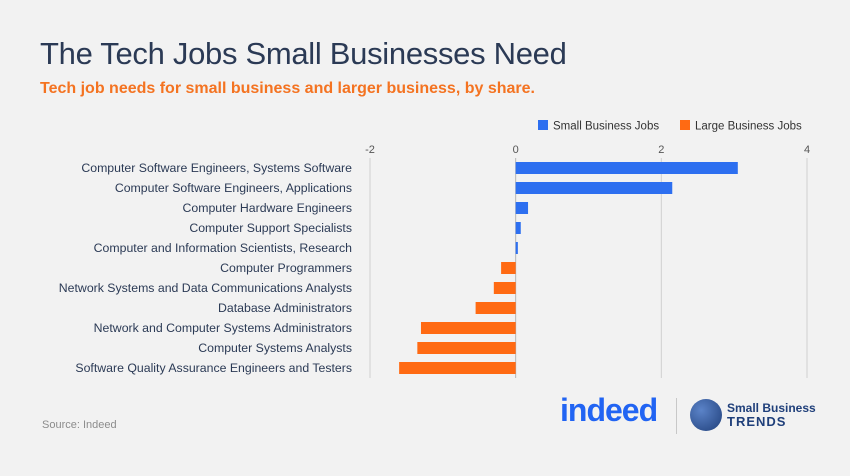 This screenshot has width=850, height=476. Describe the element at coordinates (79, 425) in the screenshot. I see `source-note: Source: Indeed` at that location.